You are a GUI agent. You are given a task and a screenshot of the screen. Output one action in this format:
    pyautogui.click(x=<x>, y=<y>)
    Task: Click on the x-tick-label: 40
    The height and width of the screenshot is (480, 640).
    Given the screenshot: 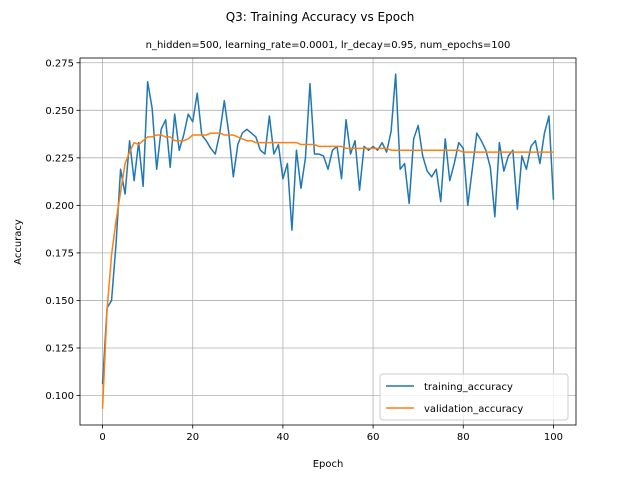 What is the action you would take?
    pyautogui.click(x=283, y=437)
    